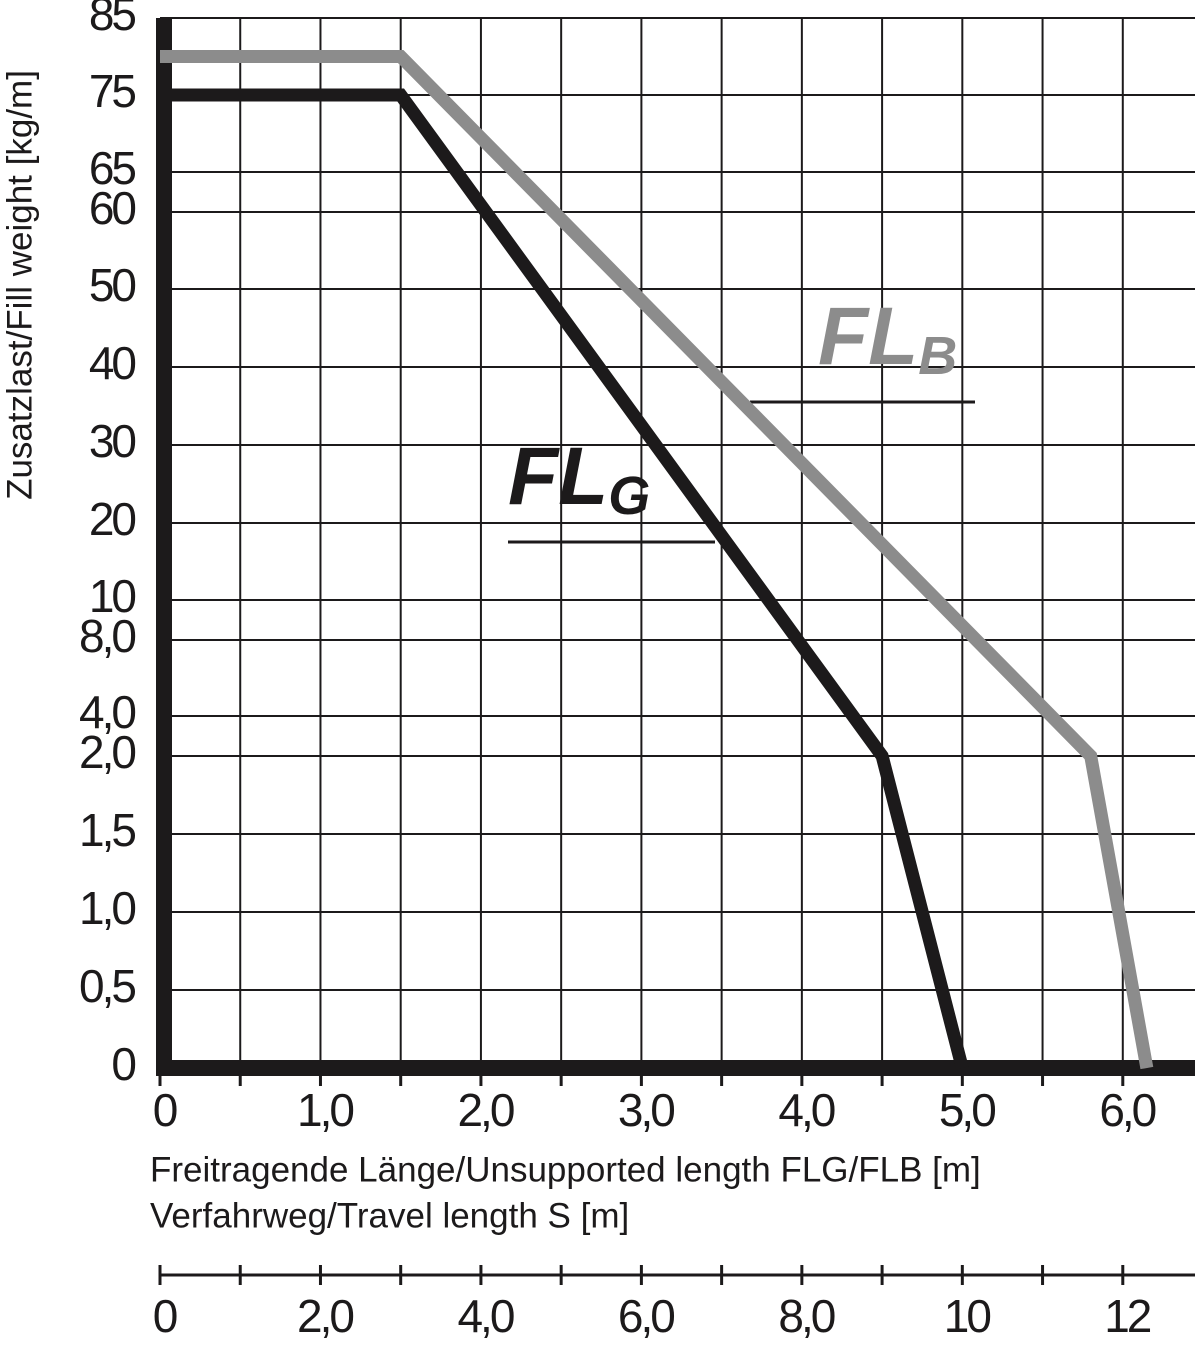 Image resolution: width=1200 pixels, height=1360 pixels. What do you see at coordinates (112, 168) in the screenshot?
I see `y-tick-label: 65` at bounding box center [112, 168].